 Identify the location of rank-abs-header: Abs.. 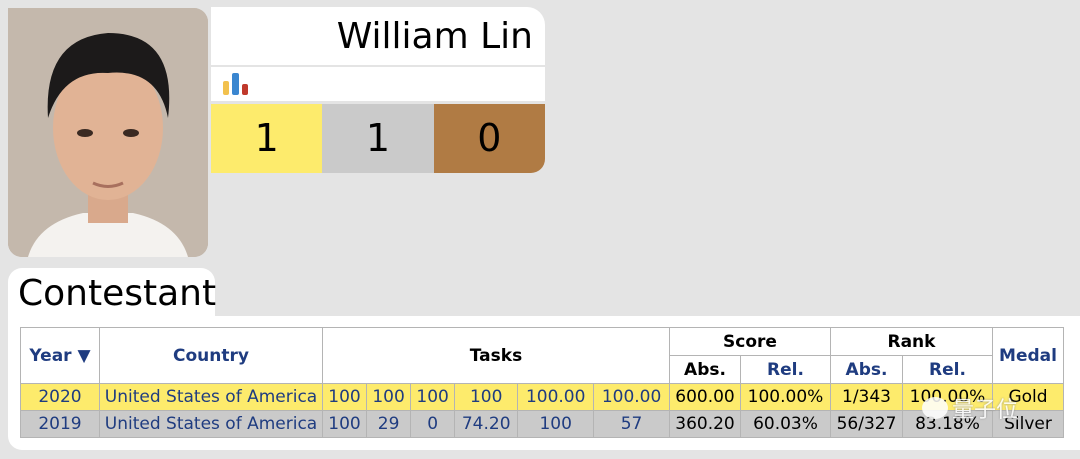
(866, 369).